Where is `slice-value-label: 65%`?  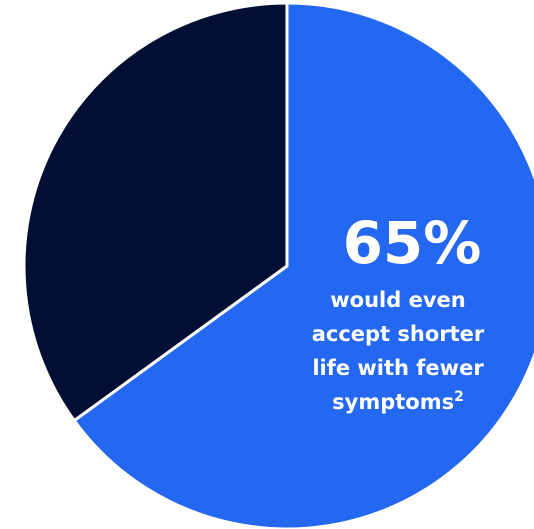 slice-value-label: 65% is located at coordinates (412, 243).